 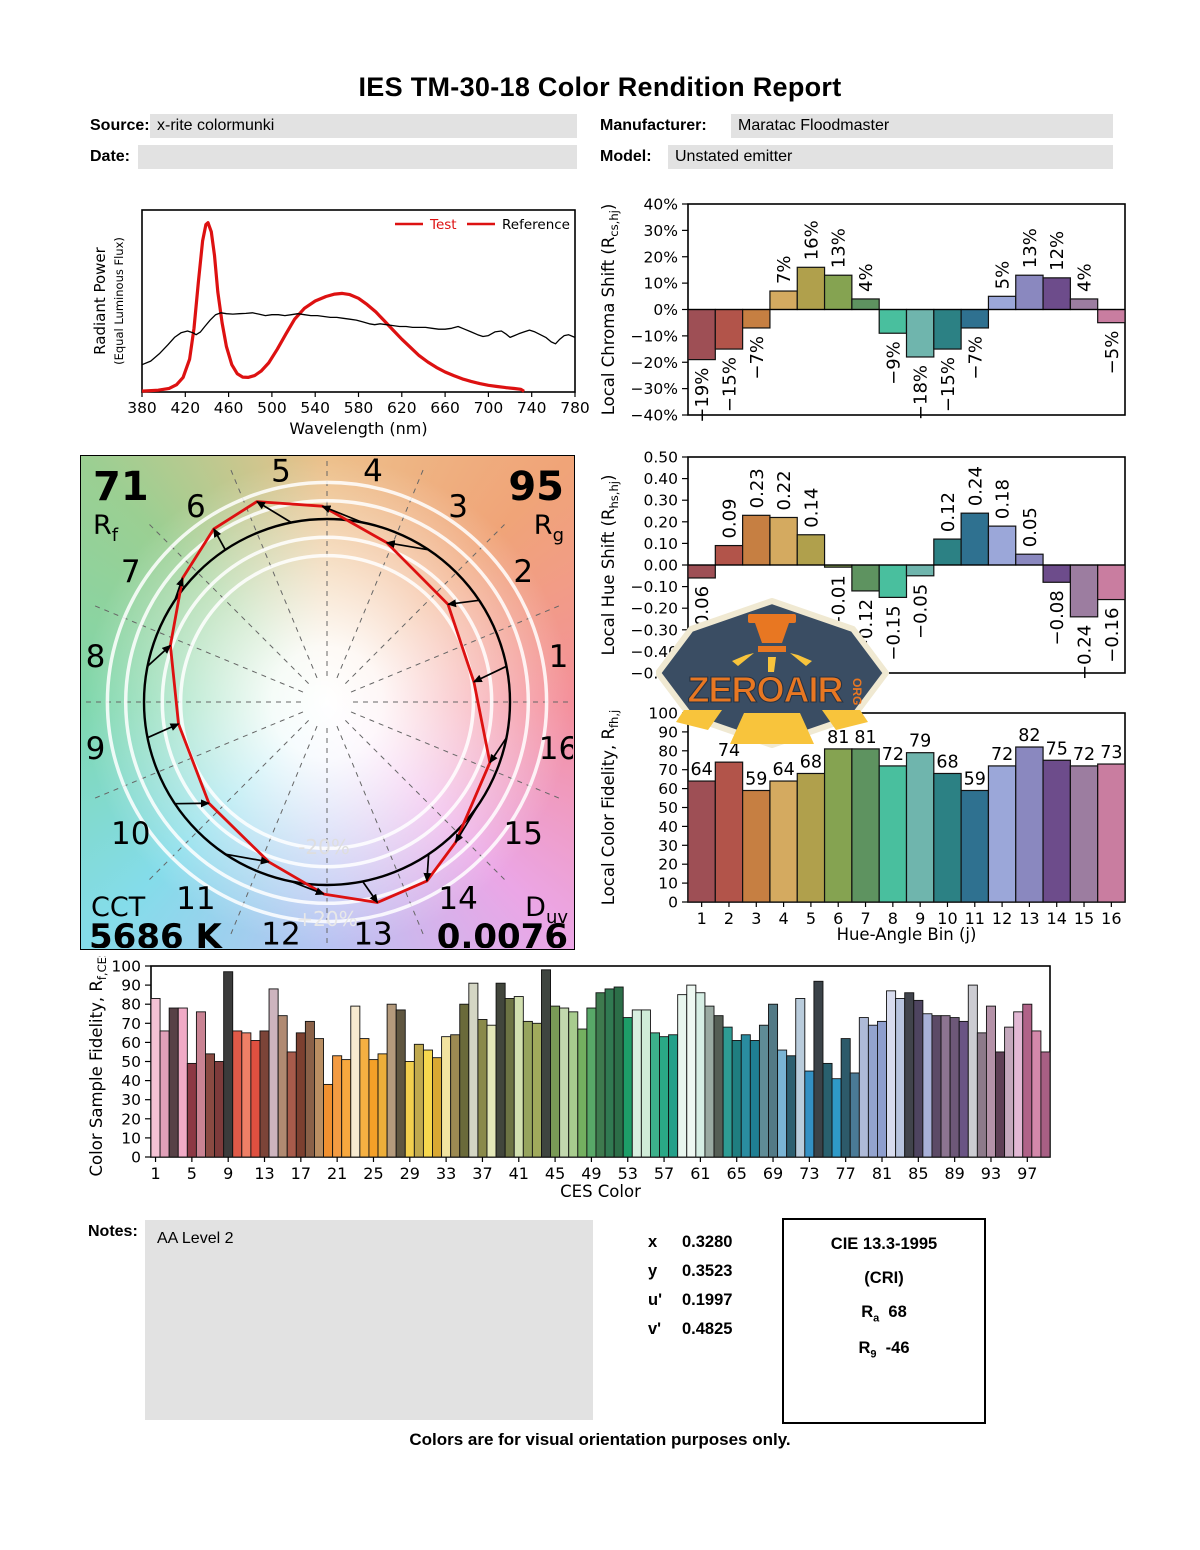 I want to click on svg-text: −0.08, so click(x=1057, y=617).